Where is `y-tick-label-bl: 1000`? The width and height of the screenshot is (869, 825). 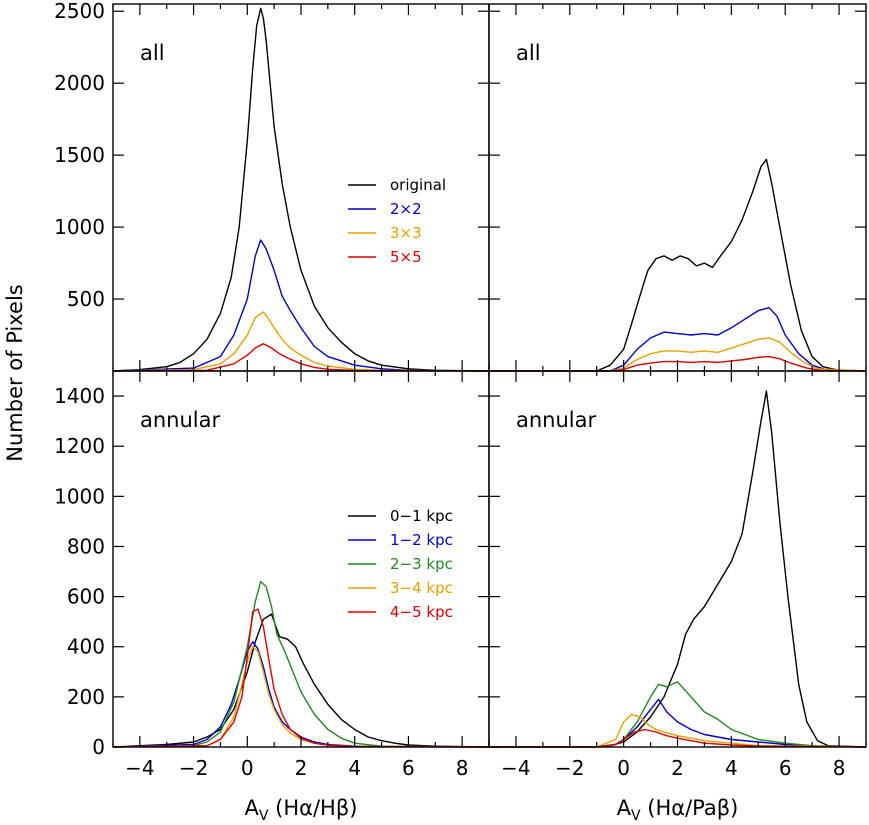
y-tick-label-bl: 1000 is located at coordinates (79, 496).